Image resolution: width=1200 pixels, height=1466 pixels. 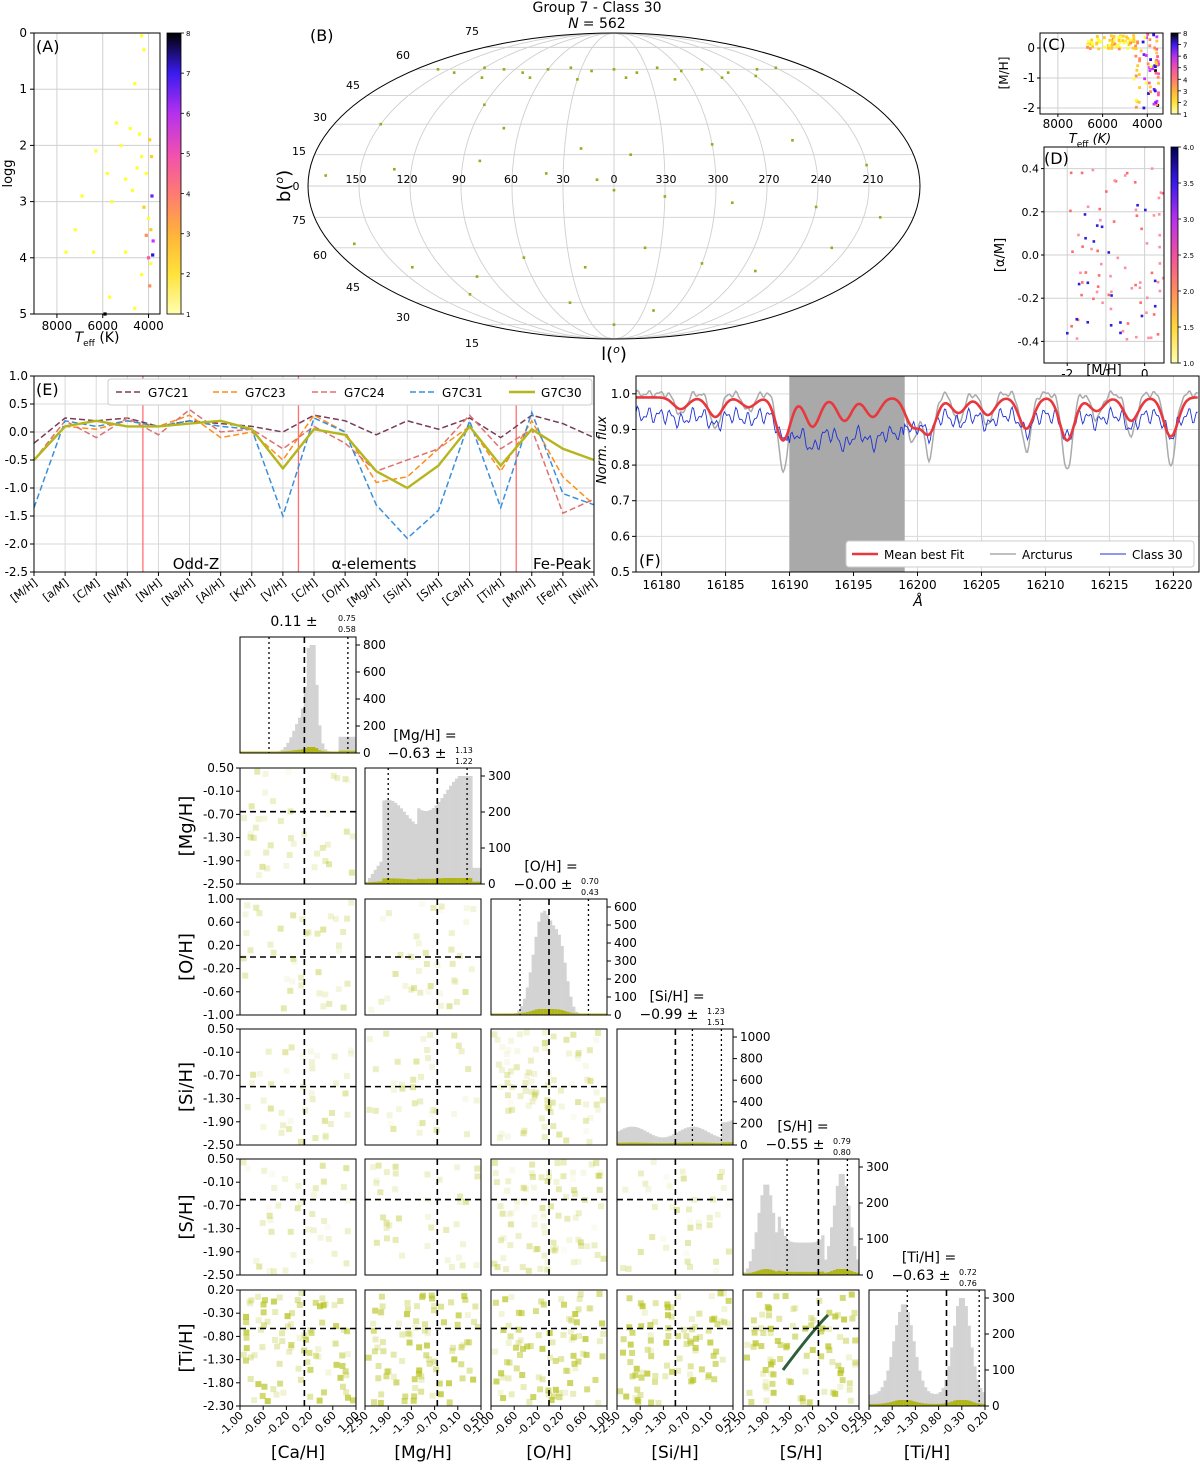 What do you see at coordinates (751, 1123) in the screenshot?
I see `corner-hist-tick-label: 200` at bounding box center [751, 1123].